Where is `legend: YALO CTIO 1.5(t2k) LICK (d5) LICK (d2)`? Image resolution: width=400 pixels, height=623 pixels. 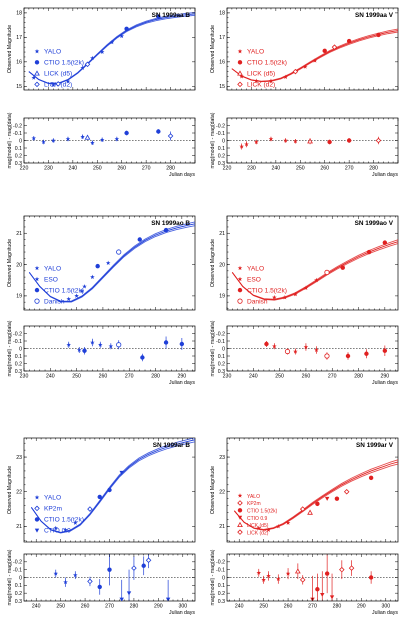
legend: YALO CTIO 1.5(t2k) LICK (d5) LICK (d2) is located at coordinates (59, 69).